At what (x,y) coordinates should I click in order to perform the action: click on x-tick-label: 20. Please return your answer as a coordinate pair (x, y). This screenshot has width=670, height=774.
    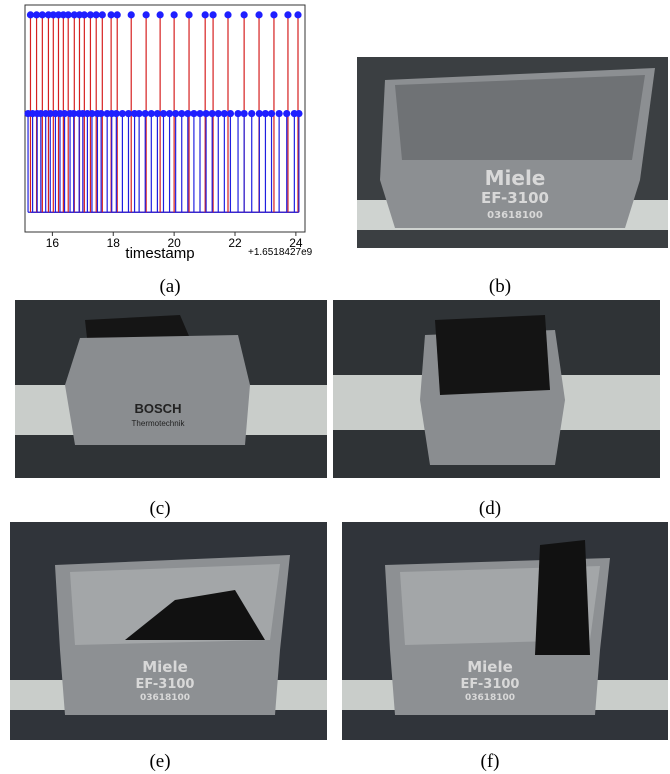
    Looking at the image, I should click on (174, 243).